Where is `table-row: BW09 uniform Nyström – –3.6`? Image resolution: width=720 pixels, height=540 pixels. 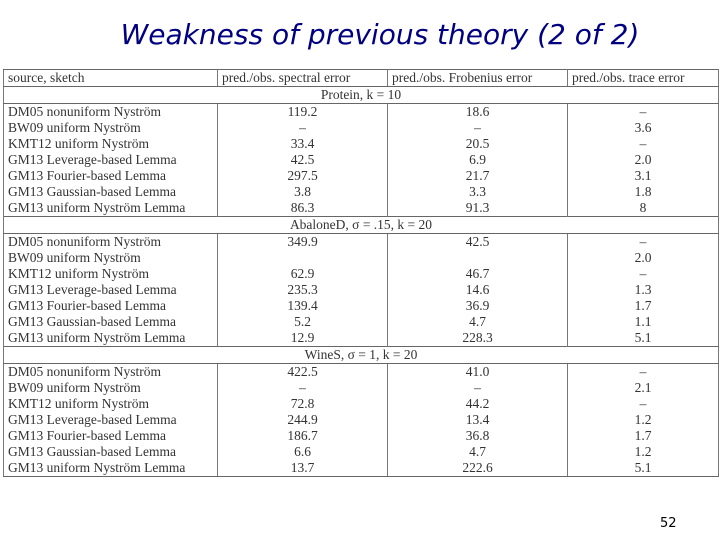 table-row: BW09 uniform Nyström – –3.6 is located at coordinates (361, 128).